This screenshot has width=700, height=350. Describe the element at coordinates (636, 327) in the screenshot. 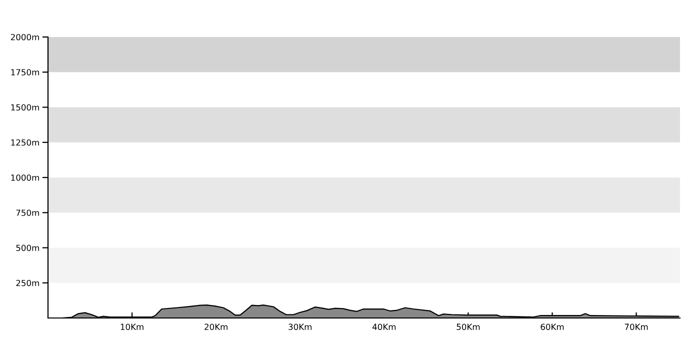

I see `x-tick-label: 70Km` at that location.